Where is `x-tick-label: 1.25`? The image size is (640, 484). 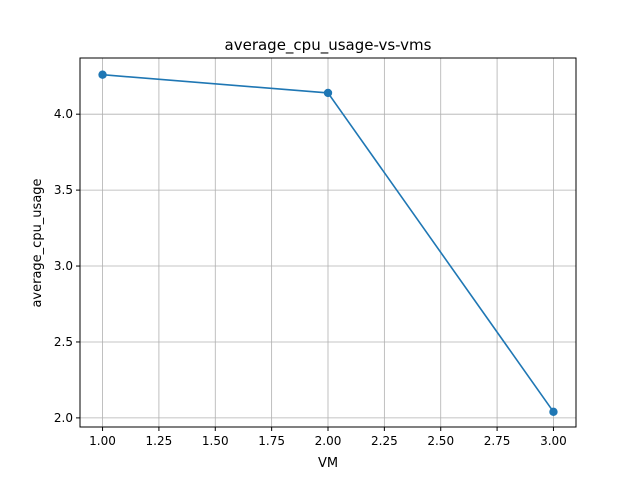 x-tick-label: 1.25 is located at coordinates (159, 441).